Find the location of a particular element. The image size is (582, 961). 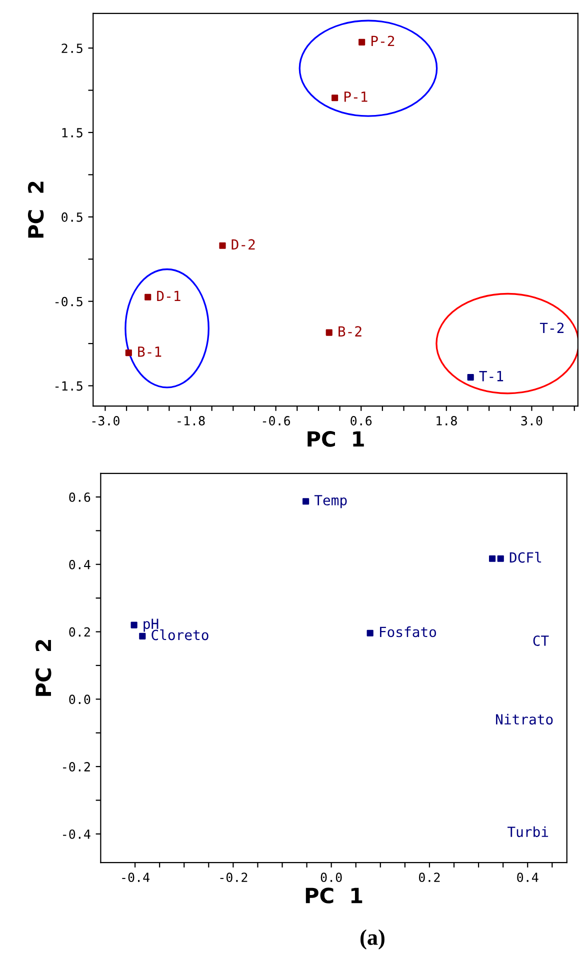

annotation: Turbi is located at coordinates (528, 832).